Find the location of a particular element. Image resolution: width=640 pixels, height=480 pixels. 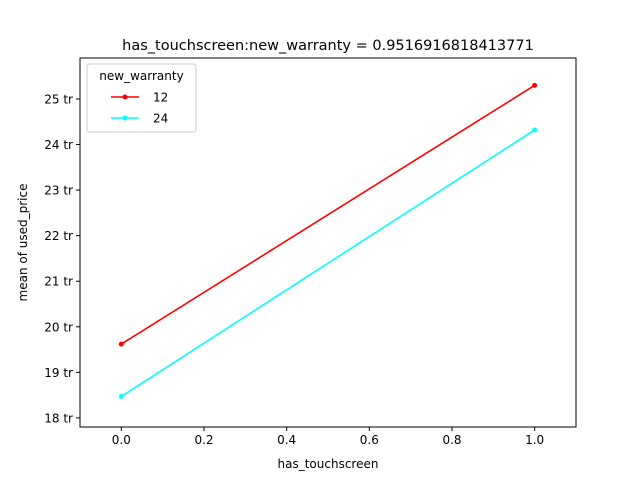

x-axis: 0.0 0.2 0.4 0.6 0.8 1.0 is located at coordinates (328, 437).